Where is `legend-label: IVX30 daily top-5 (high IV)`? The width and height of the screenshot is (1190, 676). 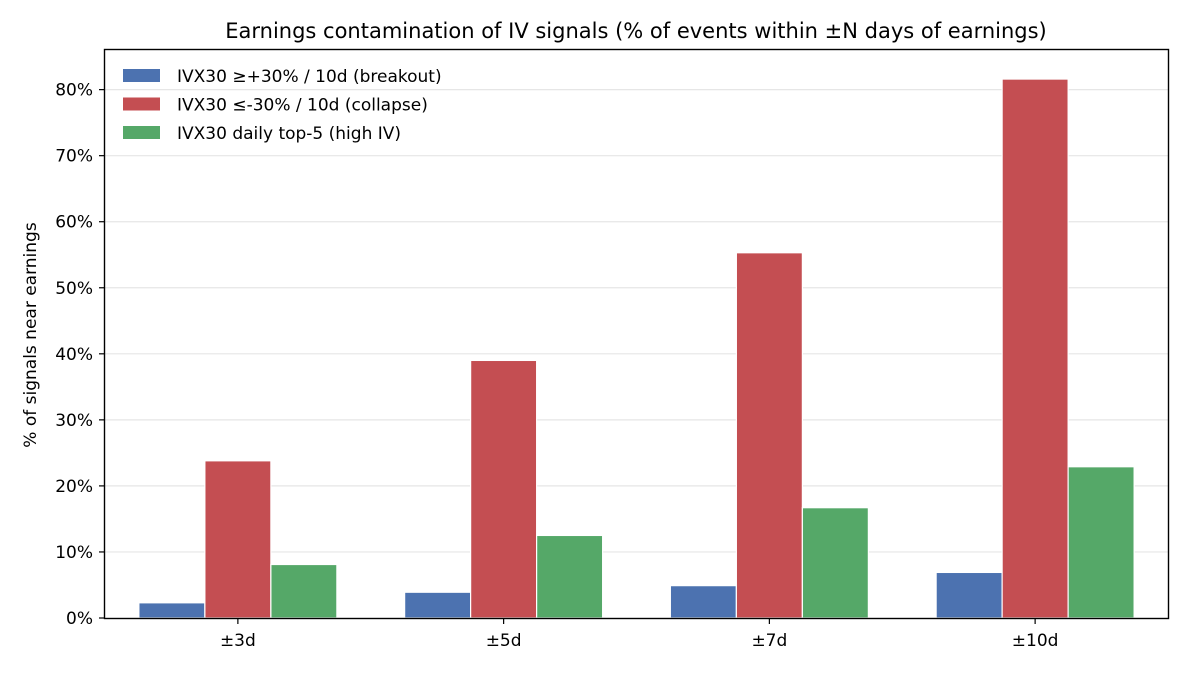
legend-label: IVX30 daily top-5 (high IV) is located at coordinates (289, 134).